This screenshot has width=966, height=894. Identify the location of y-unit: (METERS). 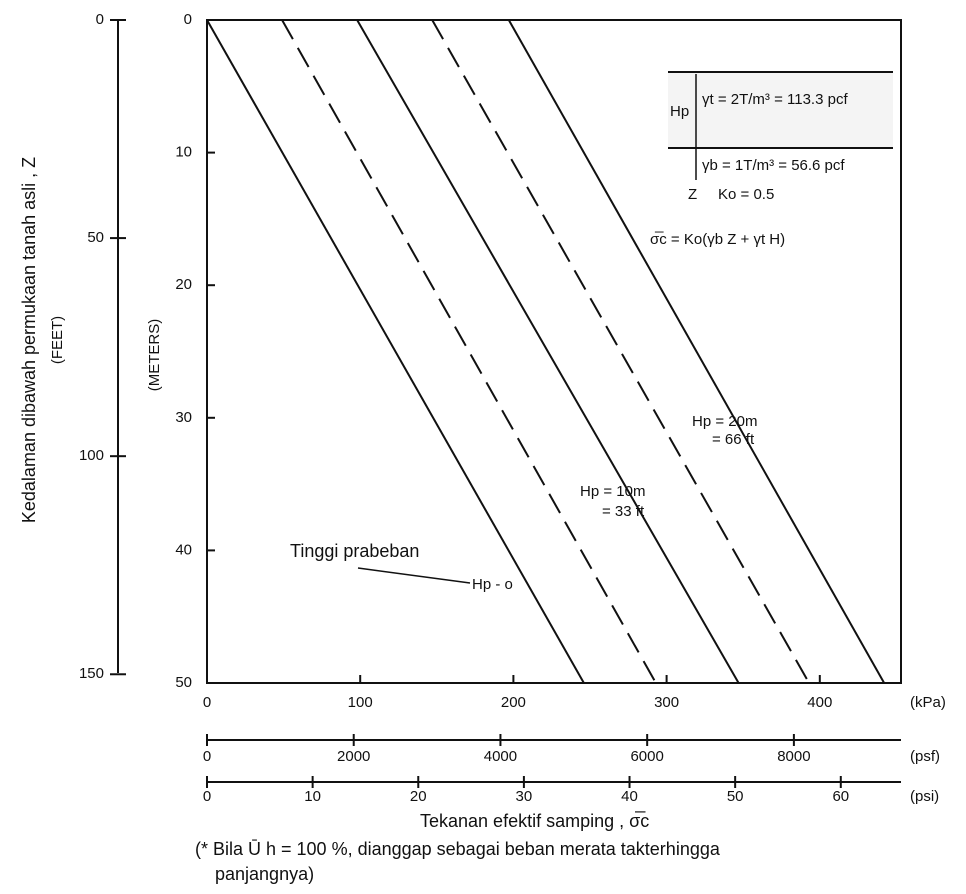
(154, 355).